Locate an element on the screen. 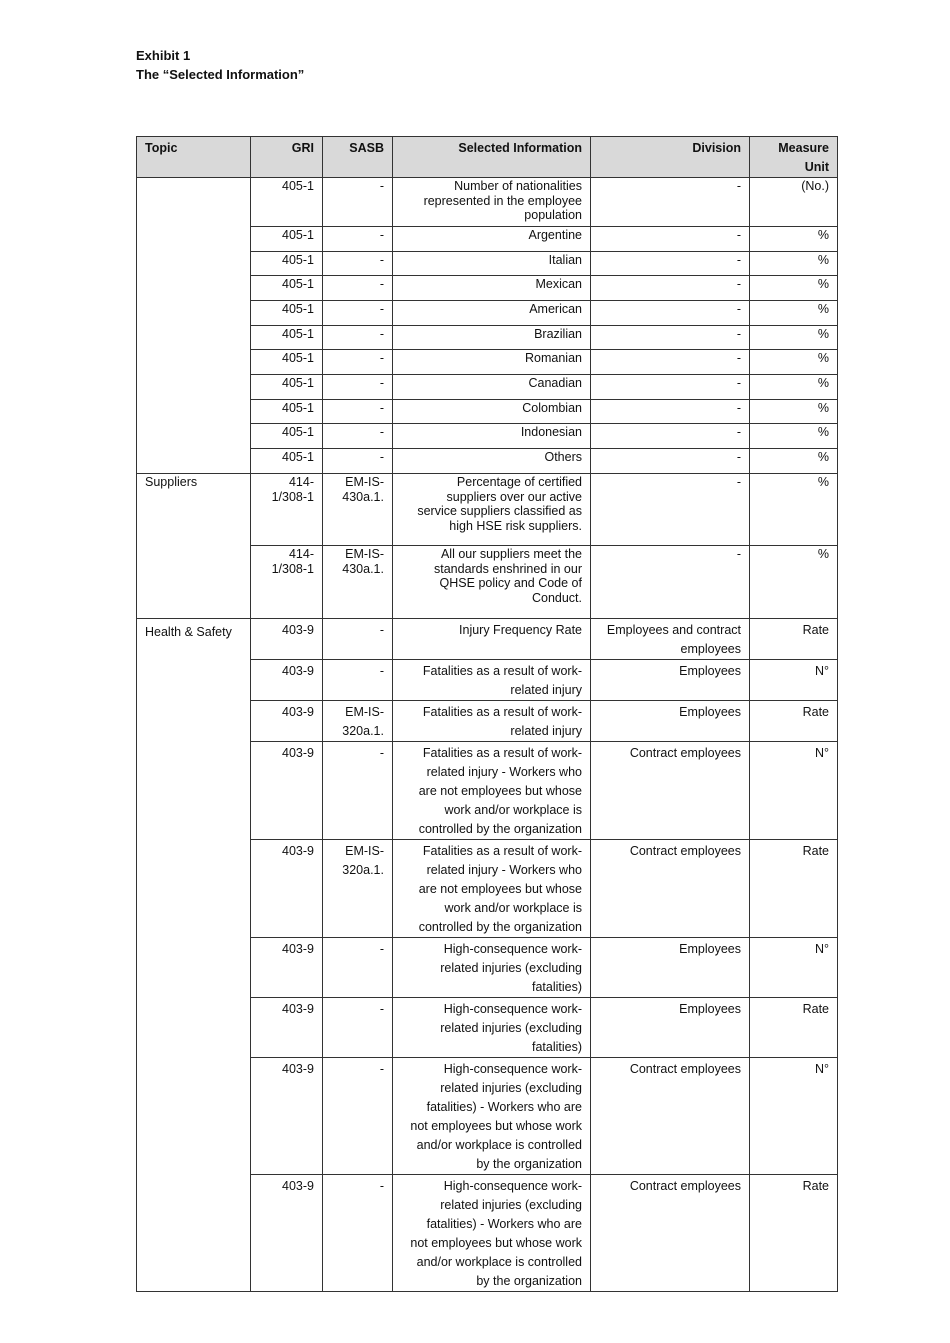 Image resolution: width=950 pixels, height=1343 pixels. col-selected-information: Selected Information is located at coordinates (491, 157).